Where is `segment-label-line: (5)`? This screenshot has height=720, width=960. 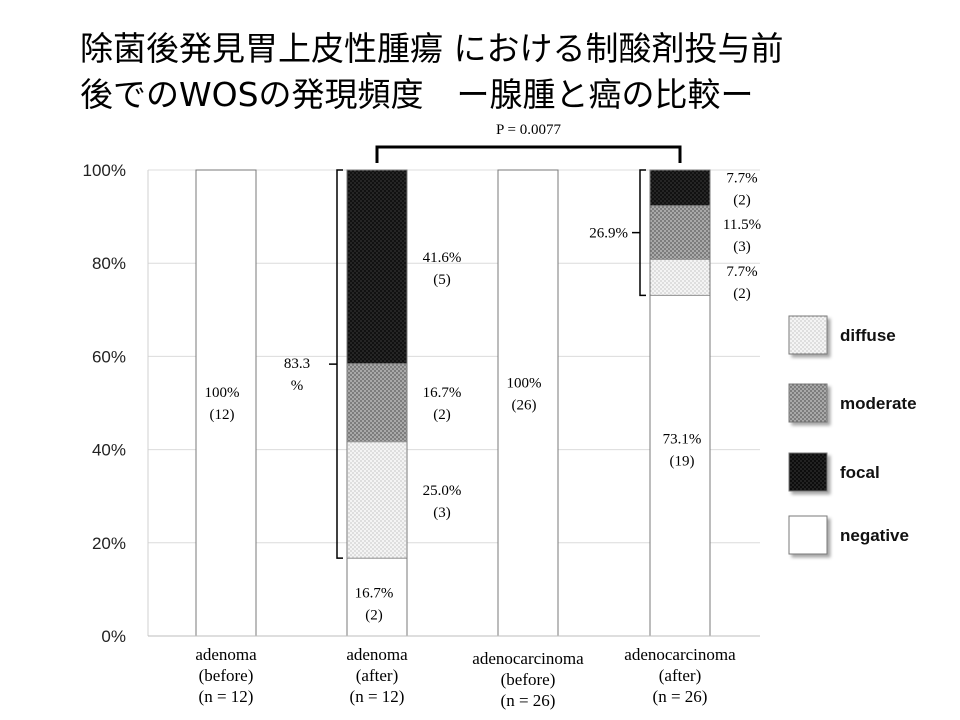
segment-label-line: (5) is located at coordinates (442, 280).